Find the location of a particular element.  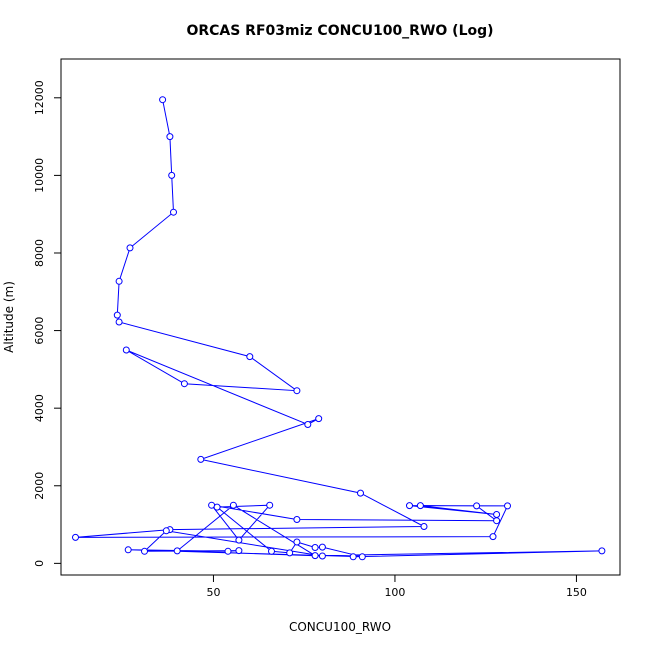

y-tick-label: 0 is located at coordinates (39, 563).